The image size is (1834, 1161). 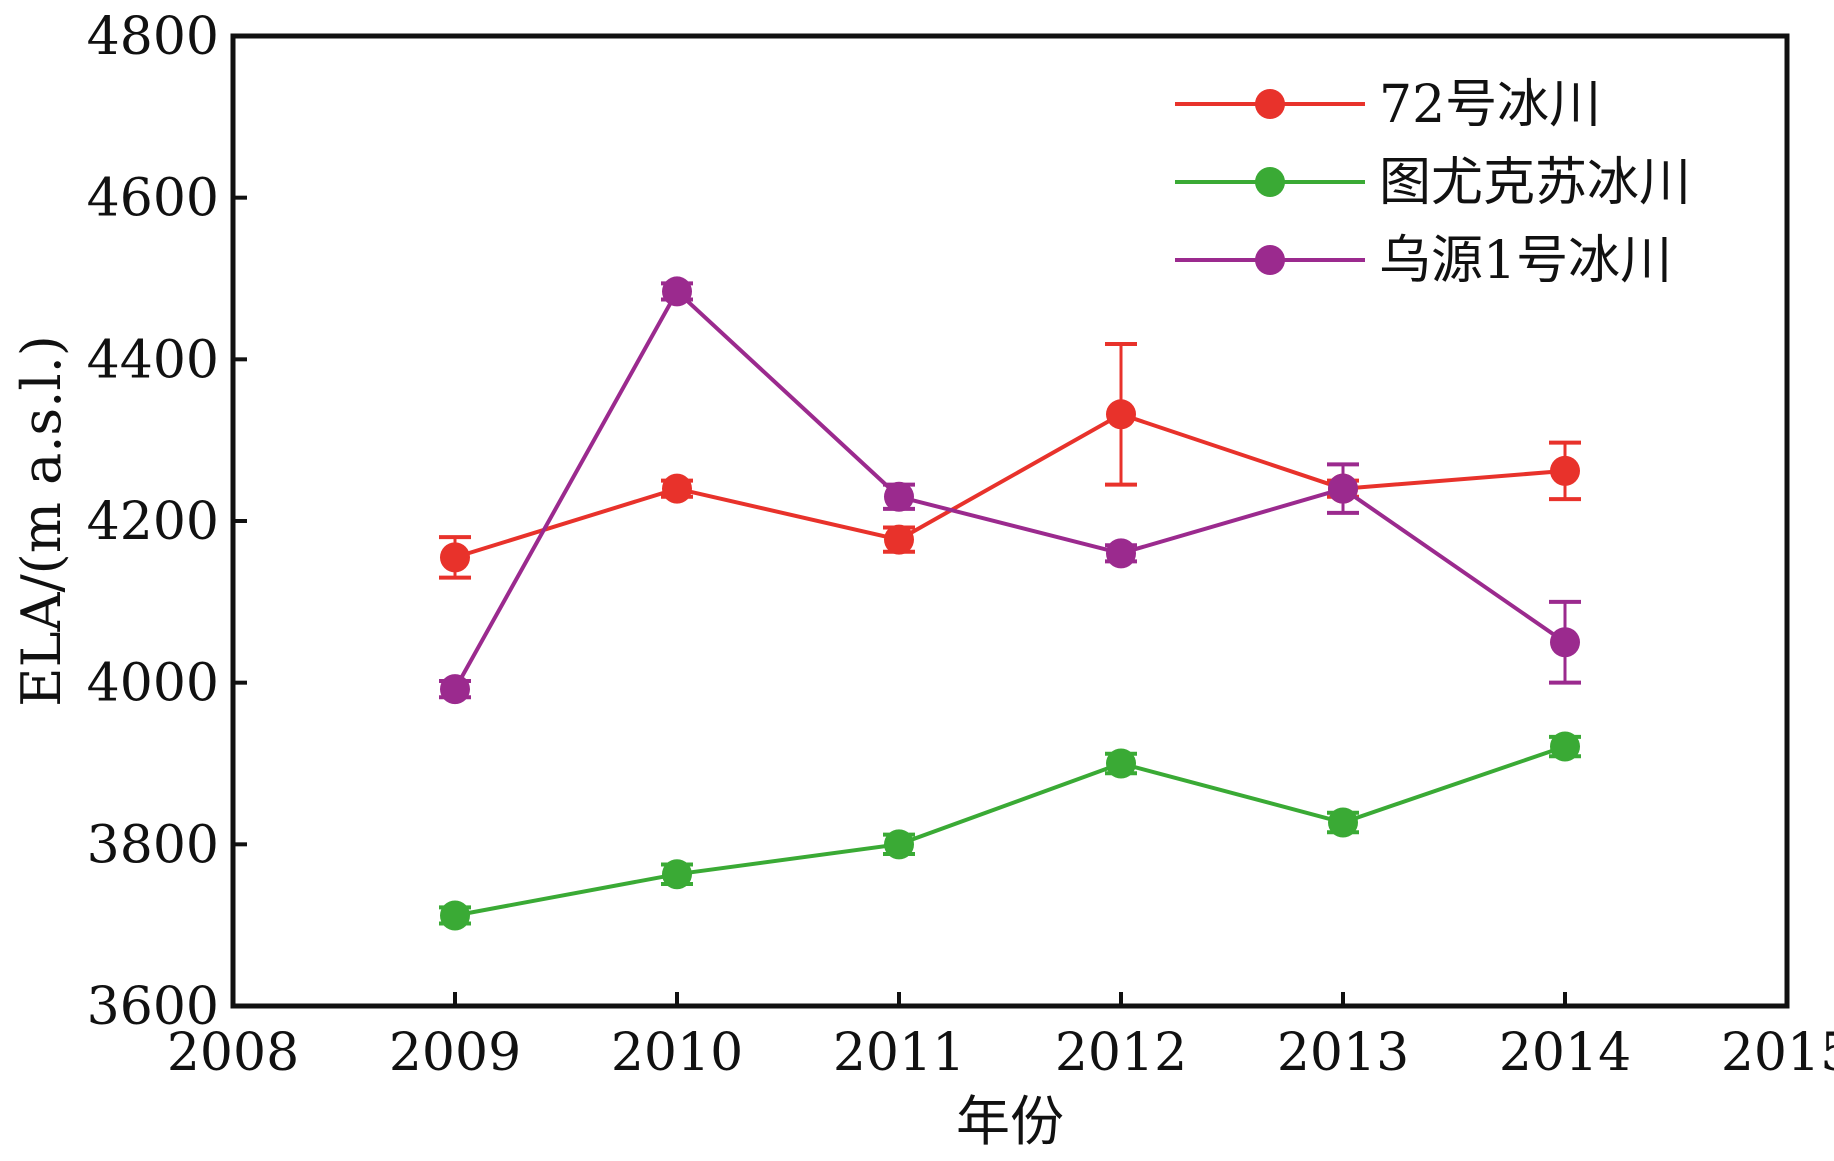 What do you see at coordinates (1565, 1053) in the screenshot?
I see `x-tick-label: 2014` at bounding box center [1565, 1053].